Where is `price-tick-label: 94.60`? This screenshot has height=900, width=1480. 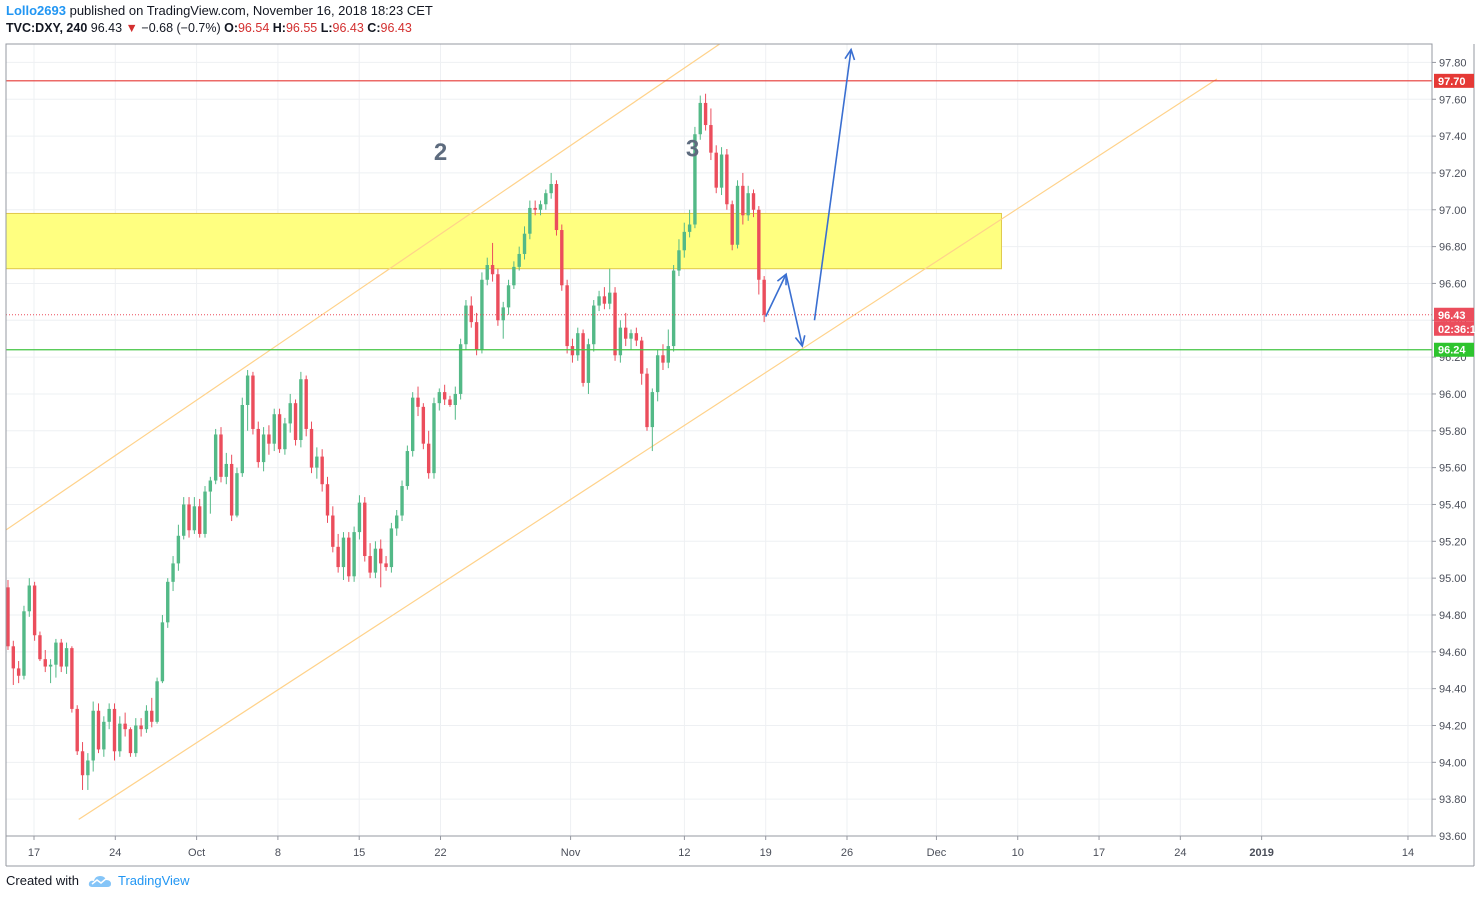
price-tick-label: 94.60 is located at coordinates (1453, 653).